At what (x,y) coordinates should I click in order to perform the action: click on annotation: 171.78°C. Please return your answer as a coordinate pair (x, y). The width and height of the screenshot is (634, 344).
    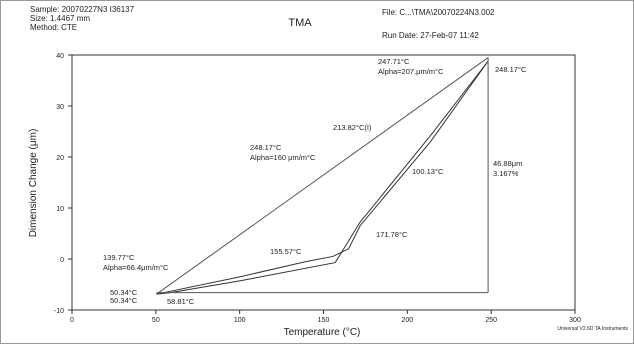
    Looking at the image, I should click on (392, 234).